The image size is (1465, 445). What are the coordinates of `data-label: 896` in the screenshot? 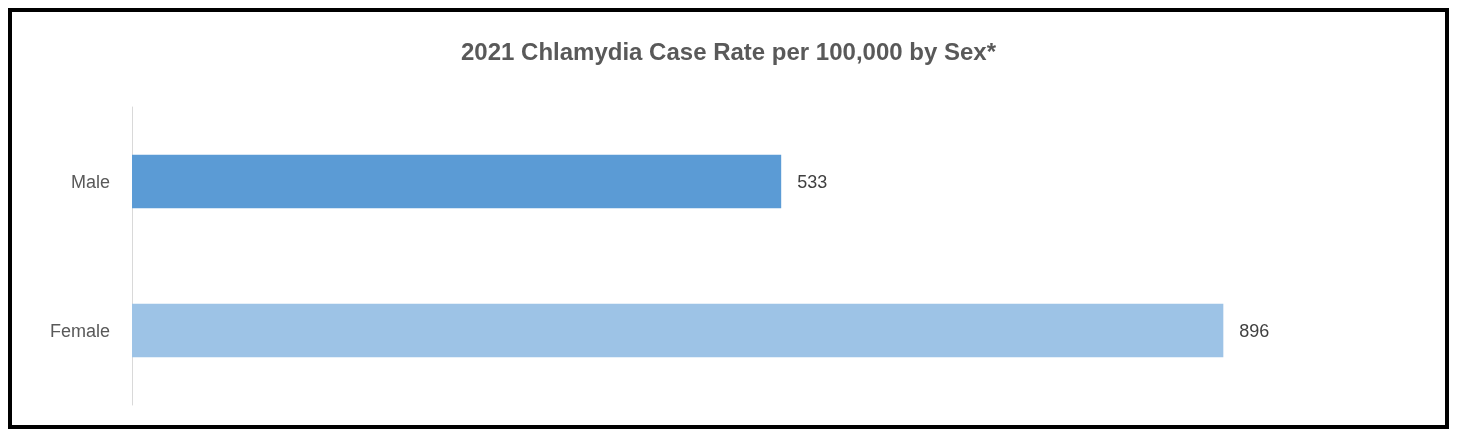 It's located at (1254, 330).